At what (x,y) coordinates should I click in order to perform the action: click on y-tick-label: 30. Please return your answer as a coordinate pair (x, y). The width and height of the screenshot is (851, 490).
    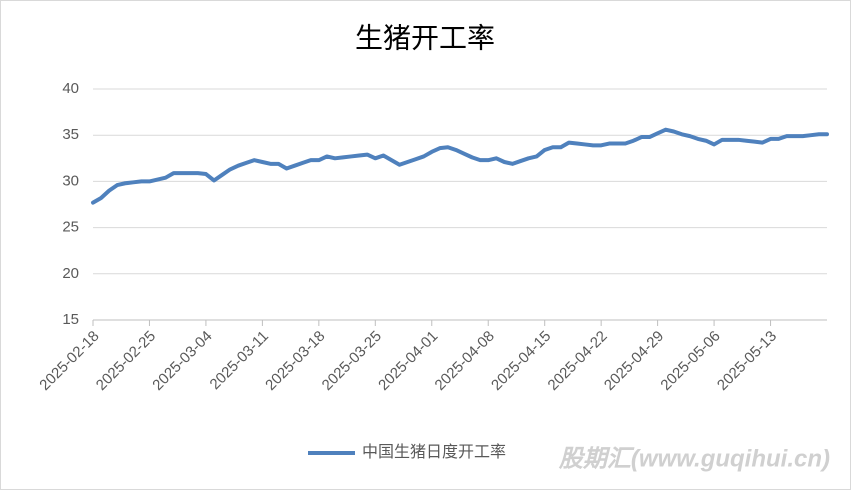
    Looking at the image, I should click on (70, 180).